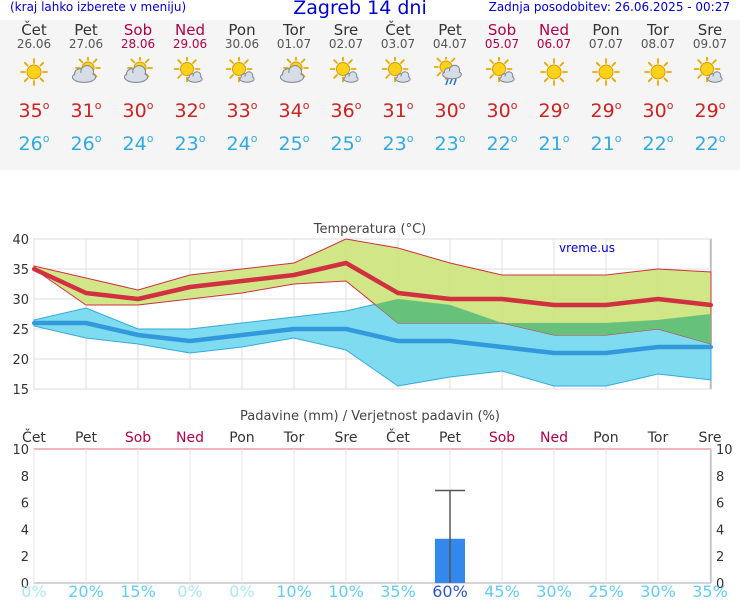 Image resolution: width=740 pixels, height=600 pixels. I want to click on precipitation-probability: 60%, so click(450, 591).